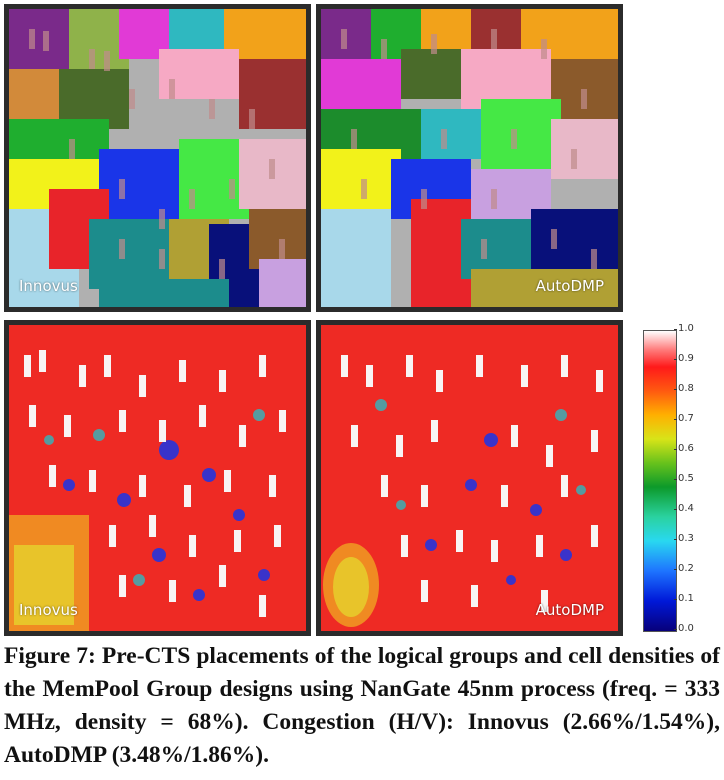  What do you see at coordinates (686, 478) in the screenshot?
I see `colorbar-tick-label: 0.5` at bounding box center [686, 478].